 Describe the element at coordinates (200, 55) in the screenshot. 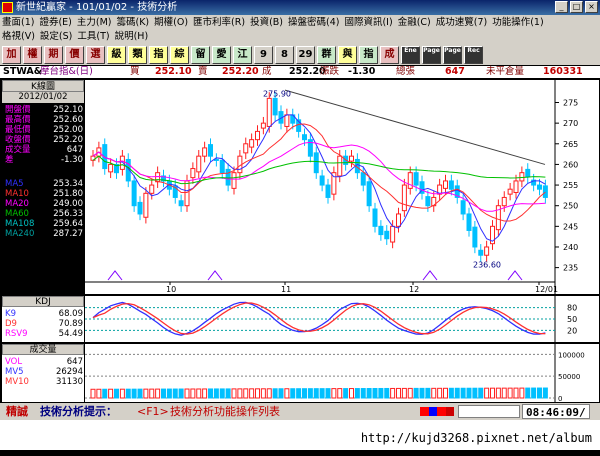

I see `toolbar-button-9: 留` at that location.